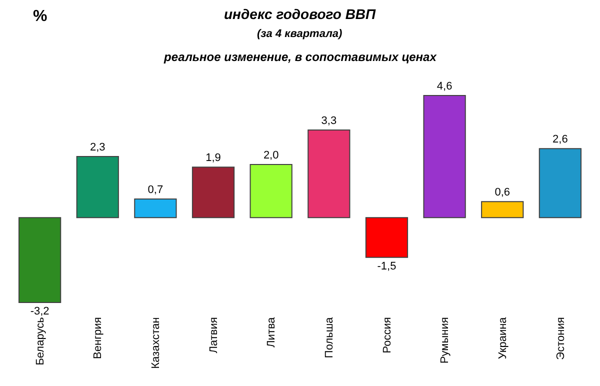 The width and height of the screenshot is (600, 386). I want to click on data-label: 1,9, so click(213, 158).